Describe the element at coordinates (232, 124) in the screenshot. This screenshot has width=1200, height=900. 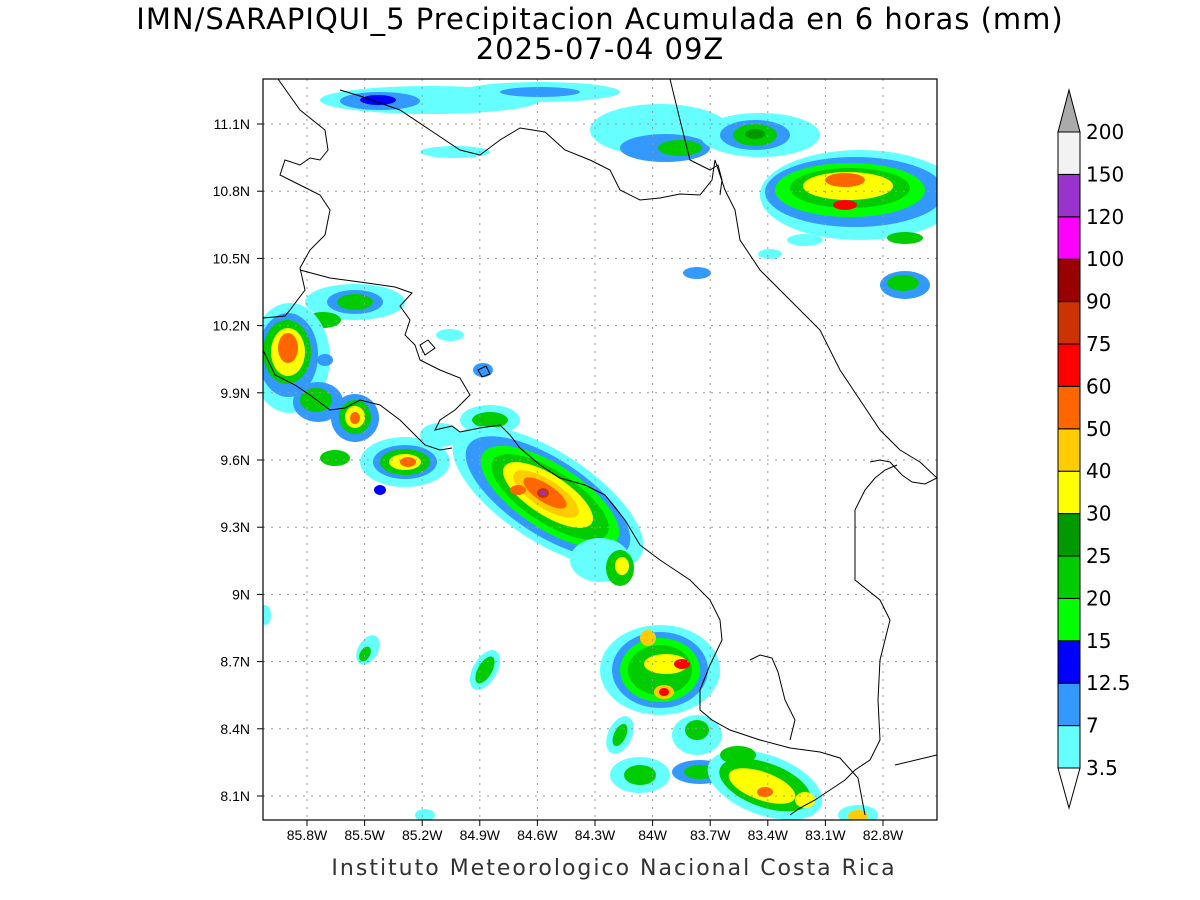
I see `lat-tick-label: 11.1N` at that location.